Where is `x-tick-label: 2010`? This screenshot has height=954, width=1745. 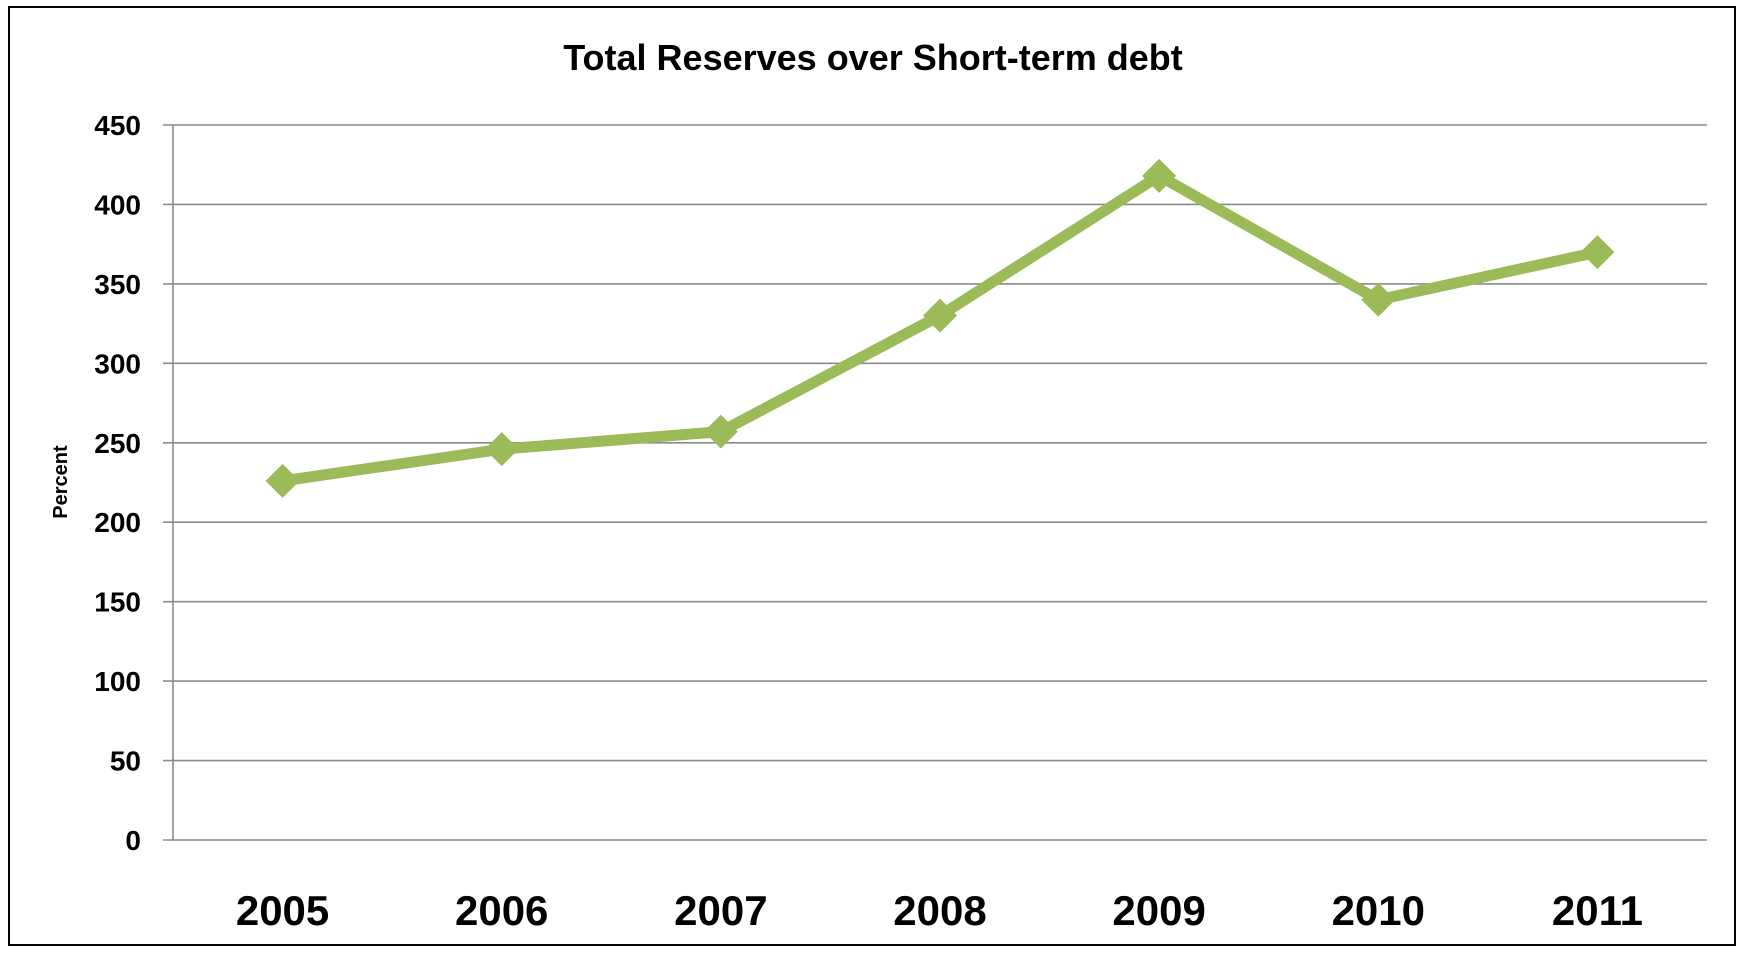
x-tick-label: 2010 is located at coordinates (1378, 910).